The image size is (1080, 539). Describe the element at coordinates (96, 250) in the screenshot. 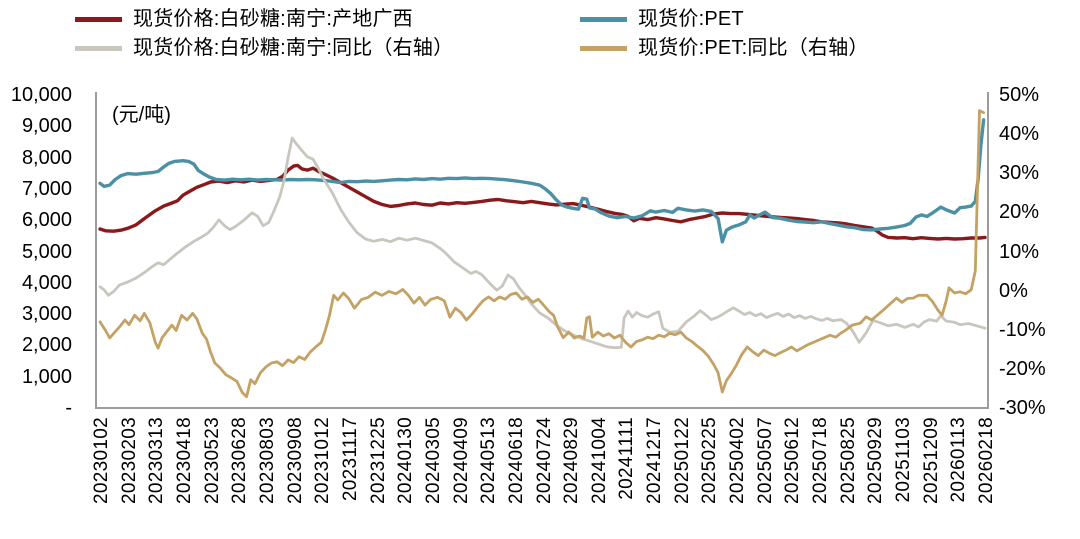

I see `left-axis-line` at that location.